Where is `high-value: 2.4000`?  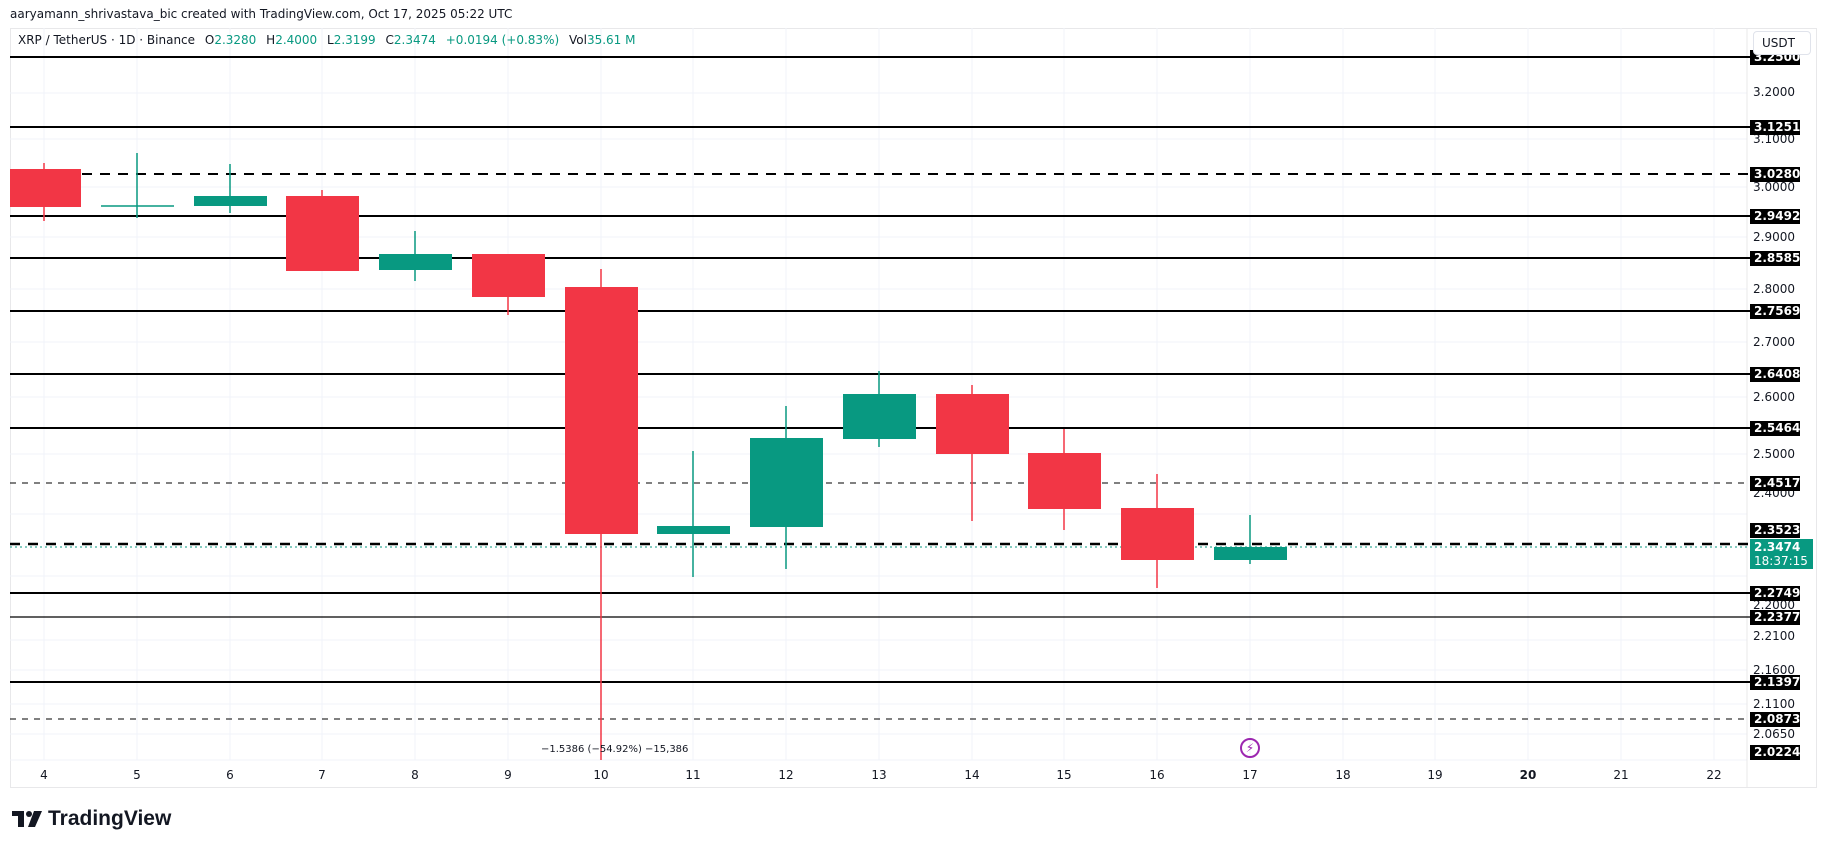
high-value: 2.4000 is located at coordinates (296, 40).